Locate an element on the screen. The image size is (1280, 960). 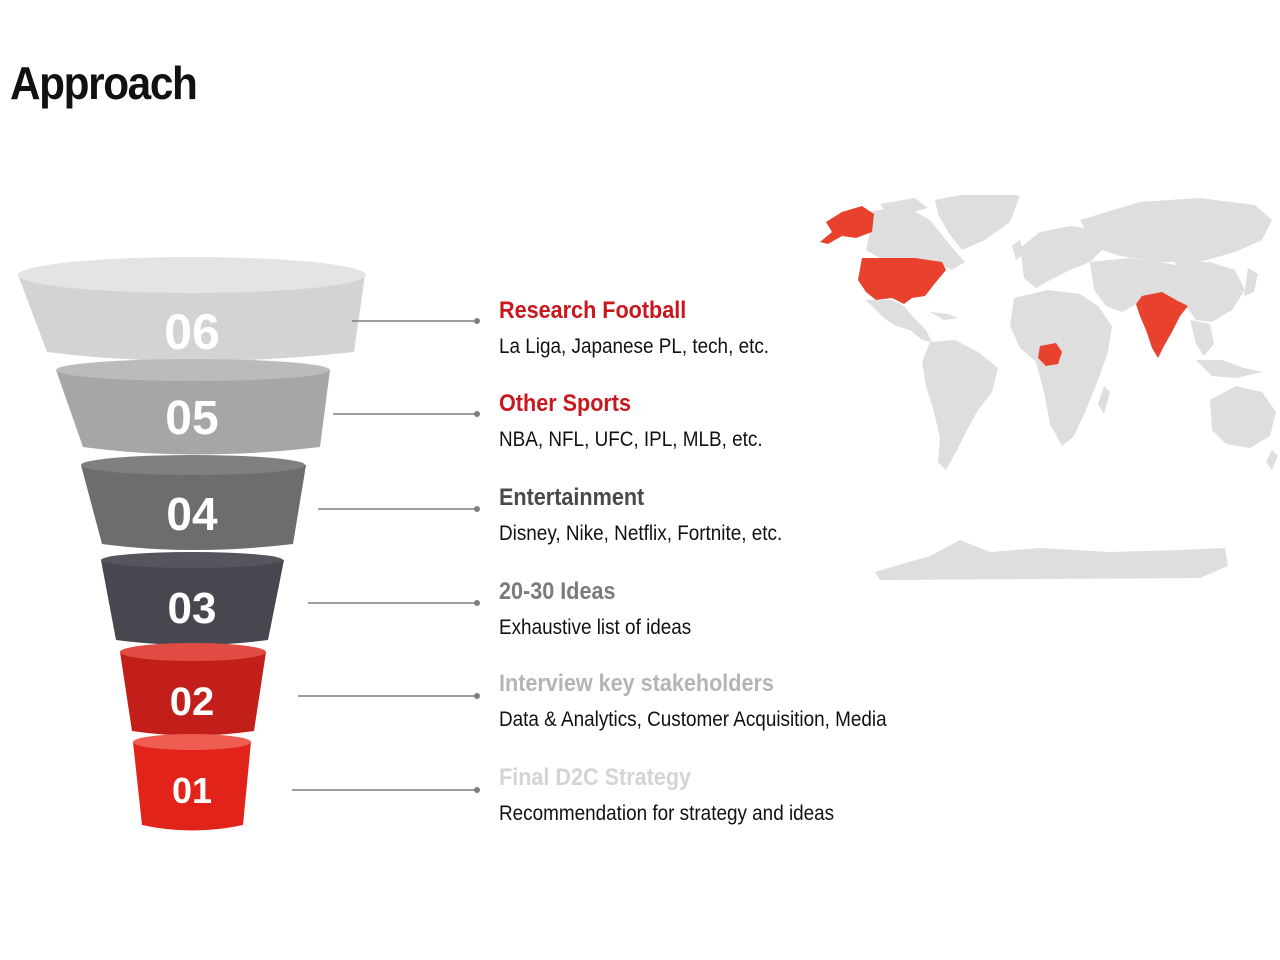
stage-title: Final D2C Strategy is located at coordinates (595, 777).